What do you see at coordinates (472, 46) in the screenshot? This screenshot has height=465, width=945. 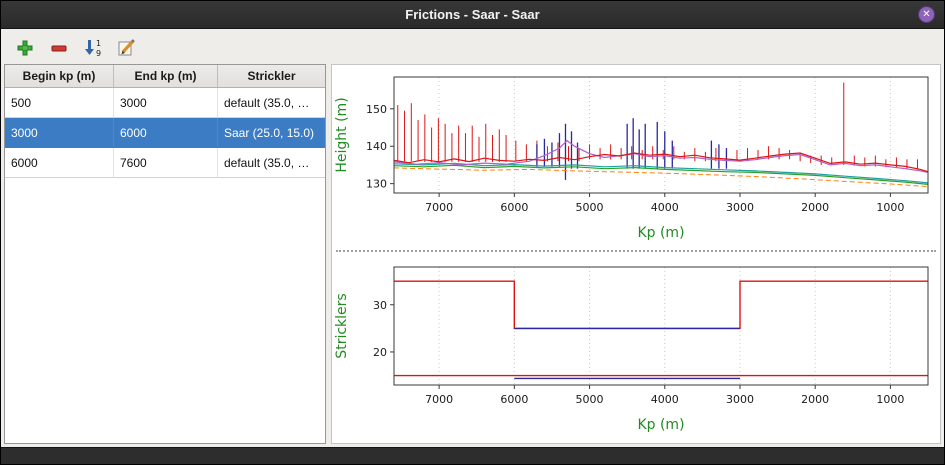 I see `toolbar: 1 9` at bounding box center [472, 46].